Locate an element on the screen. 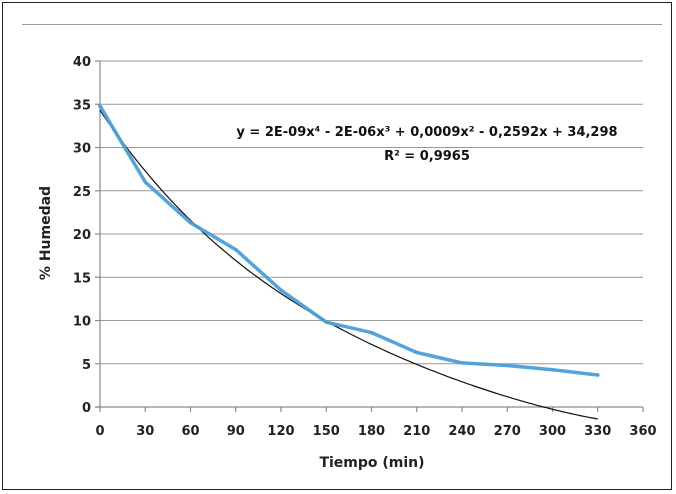  y-tick-label: 25 is located at coordinates (82, 192).